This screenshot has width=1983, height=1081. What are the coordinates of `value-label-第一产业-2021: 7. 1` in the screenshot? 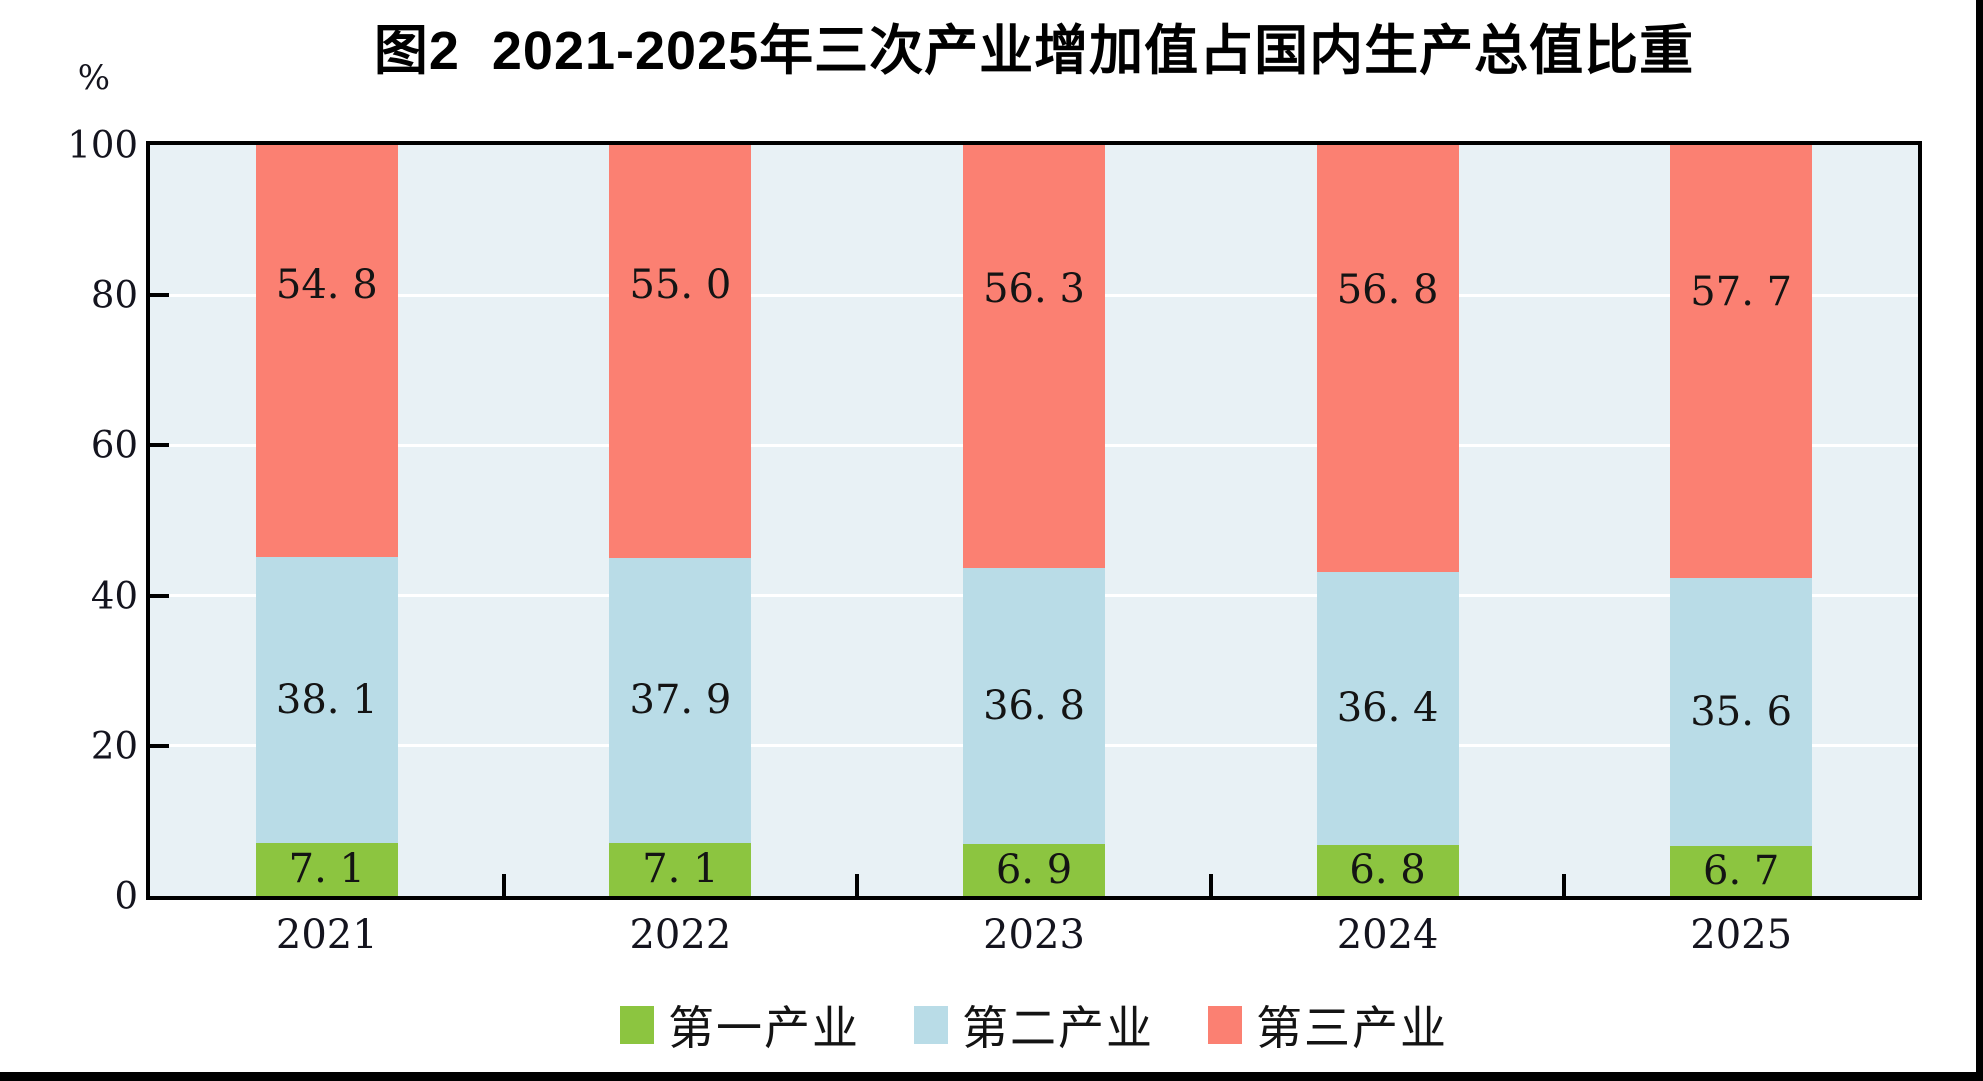 It's located at (326, 869).